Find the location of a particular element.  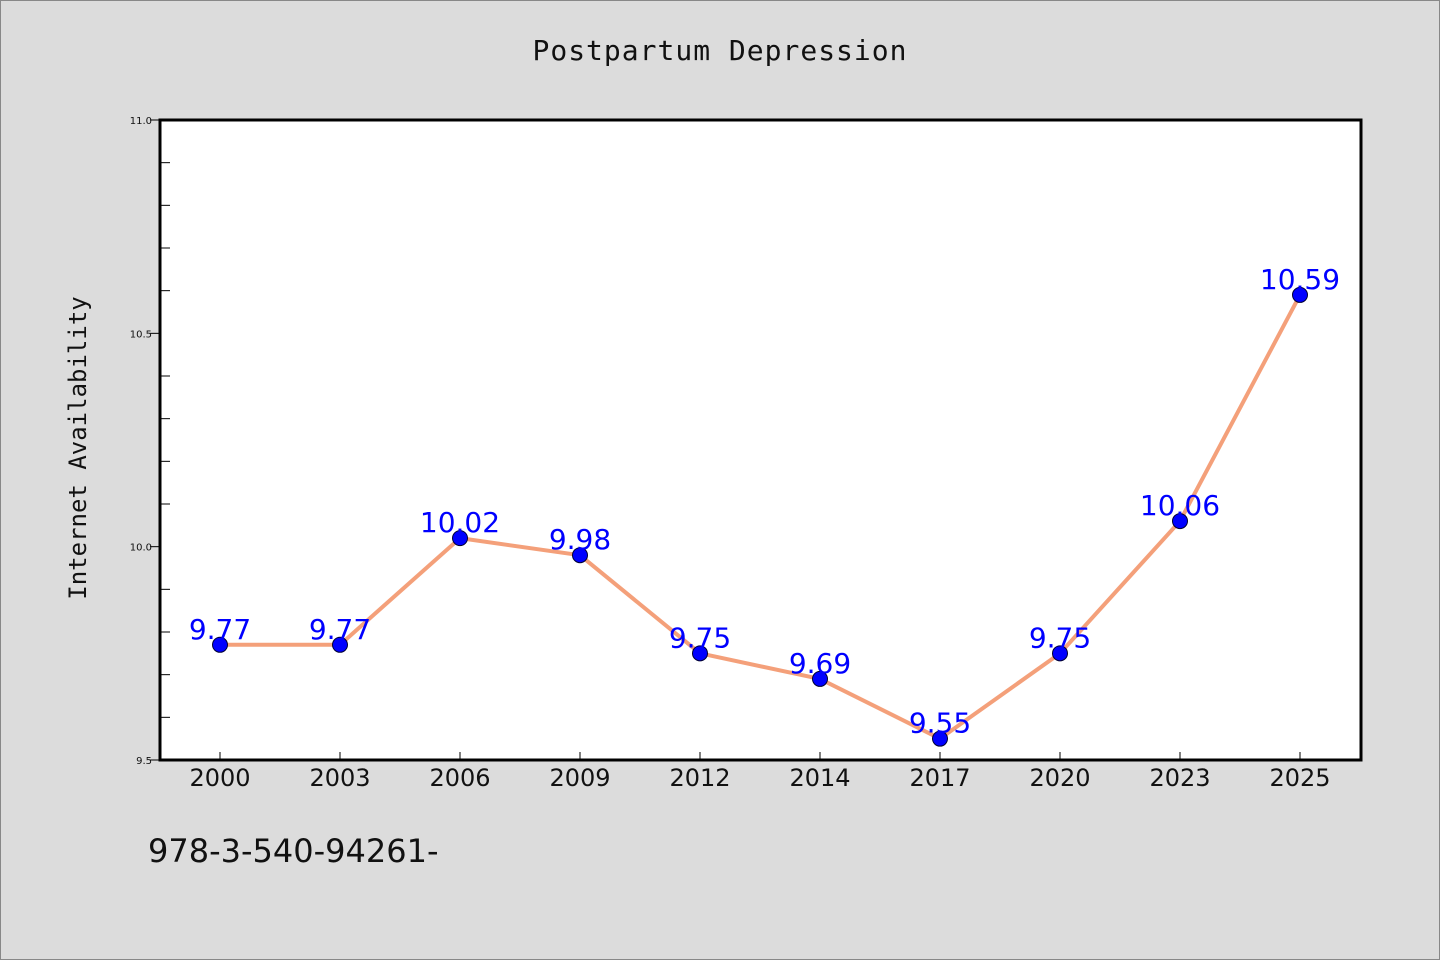

chart-title: Postpartum Depression is located at coordinates (720, 50).